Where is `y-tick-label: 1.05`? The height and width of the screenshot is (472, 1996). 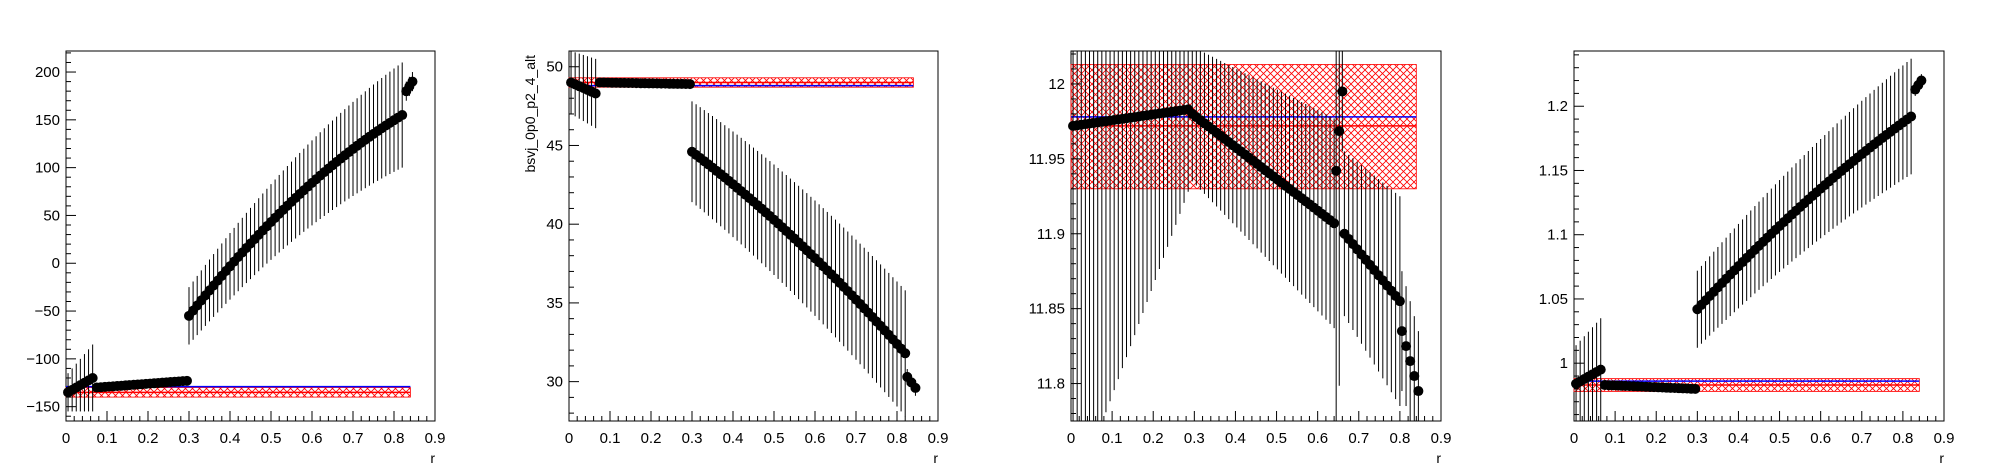 y-tick-label: 1.05 is located at coordinates (1553, 299).